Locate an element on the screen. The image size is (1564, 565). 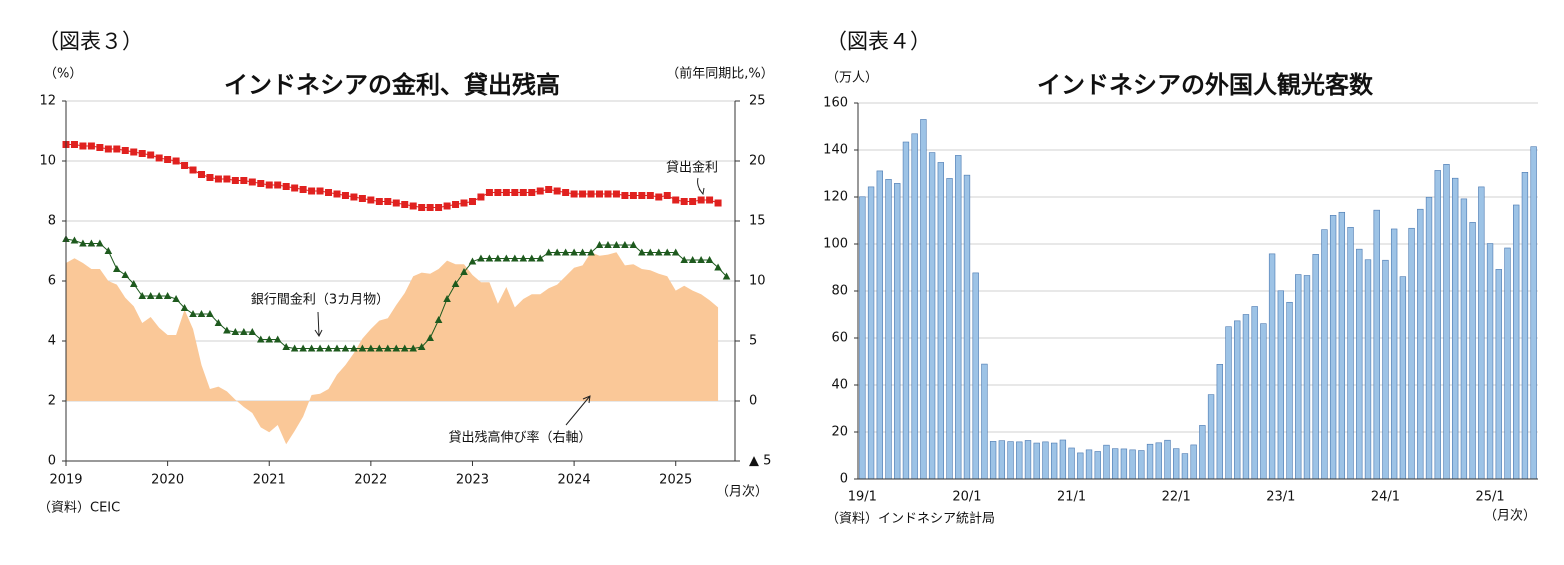
series-label: 貸出金利 is located at coordinates (692, 168).